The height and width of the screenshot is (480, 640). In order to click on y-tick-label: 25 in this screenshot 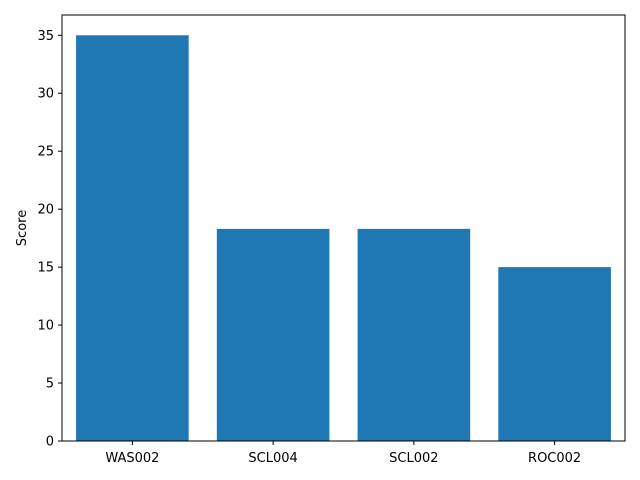, I will do `click(45, 152)`.